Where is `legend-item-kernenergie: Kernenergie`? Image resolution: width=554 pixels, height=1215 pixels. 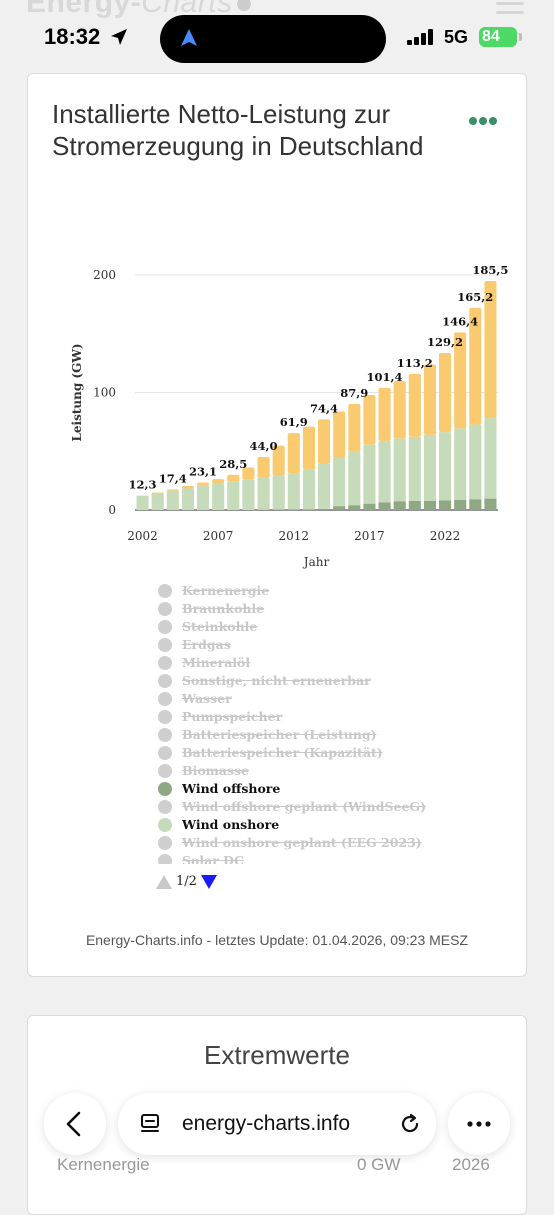
legend-item-kernenergie: Kernenergie is located at coordinates (213, 591).